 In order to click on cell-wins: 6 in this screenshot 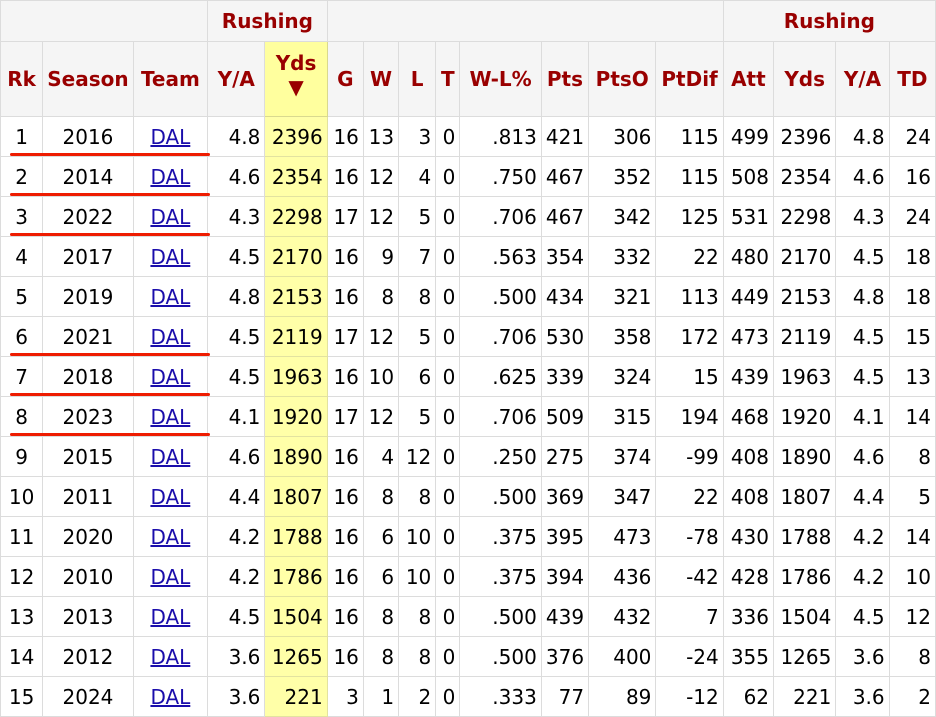, I will do `click(381, 576)`.